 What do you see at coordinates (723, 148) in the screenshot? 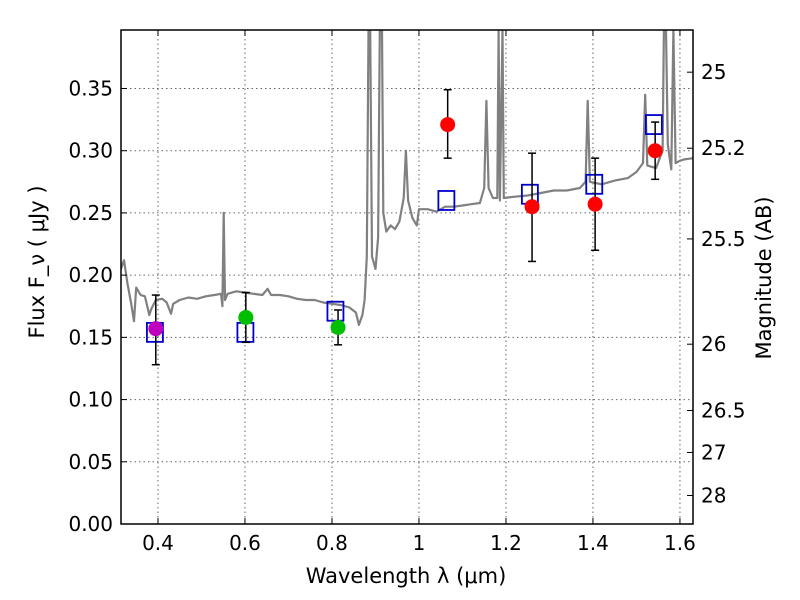
I see `mag-tick-label: 25.2` at bounding box center [723, 148].